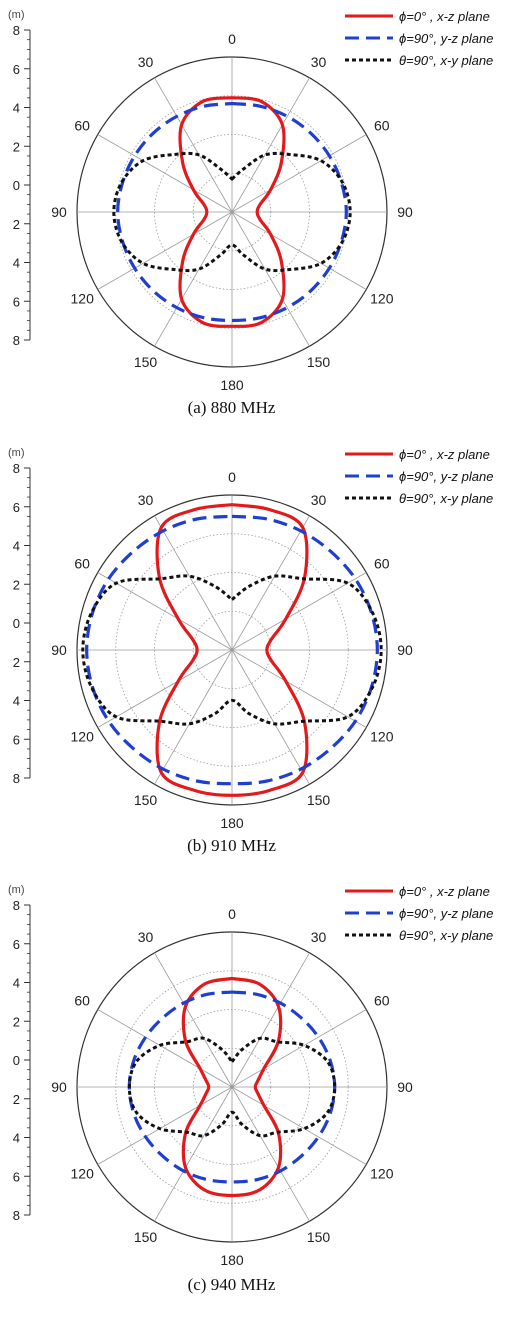 Image resolution: width=531 pixels, height=1319 pixels. I want to click on chart-caption: (a) 880 MHz, so click(231, 407).